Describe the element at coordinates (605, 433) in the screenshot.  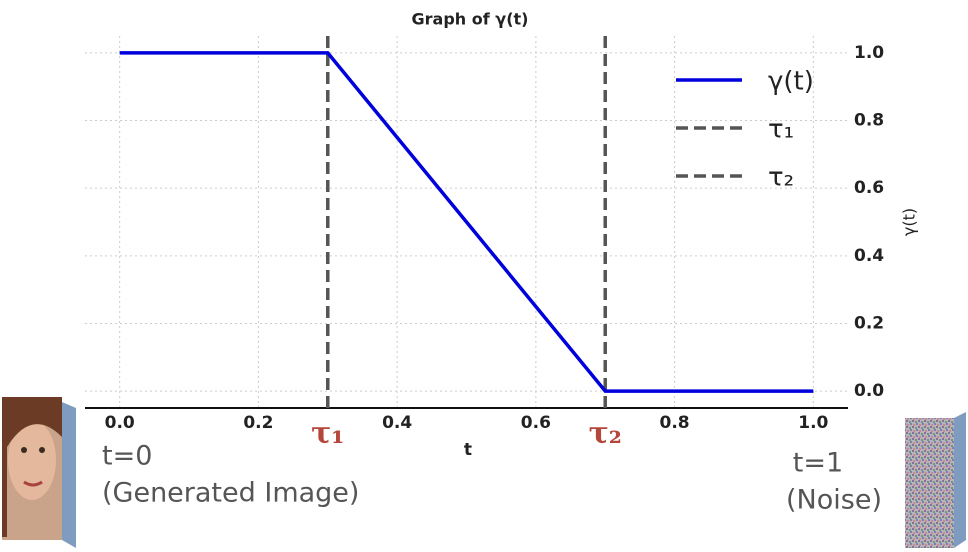
I see `threshold-marker: τ₂` at that location.